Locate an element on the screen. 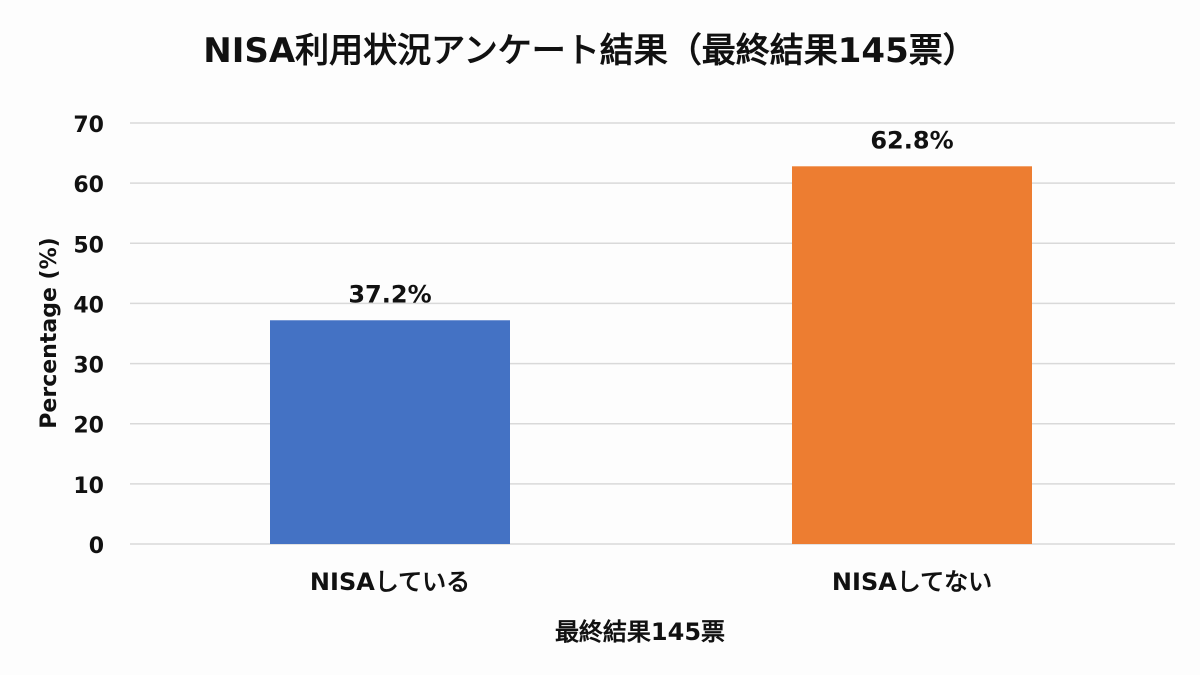  y-axis-label: Percentage (%) is located at coordinates (49, 332).